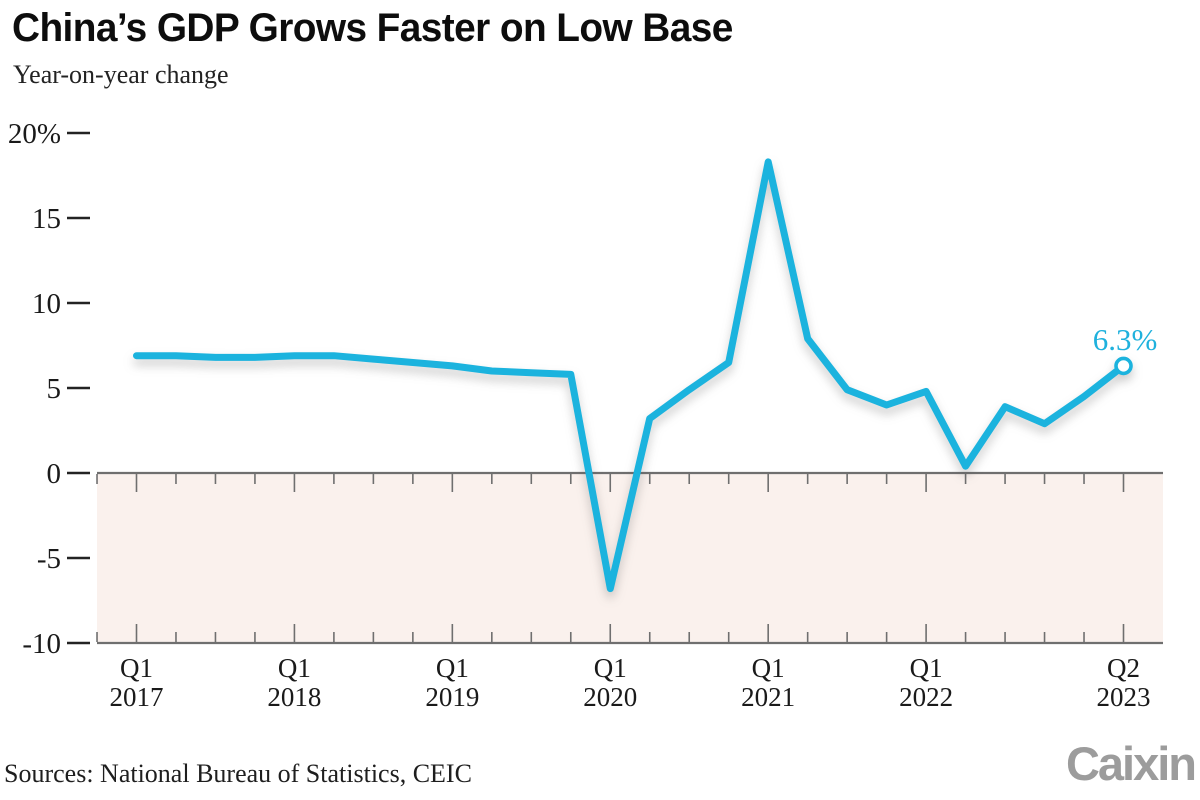 The width and height of the screenshot is (1200, 800). What do you see at coordinates (452, 697) in the screenshot?
I see `x-axis-label-year: 2019` at bounding box center [452, 697].